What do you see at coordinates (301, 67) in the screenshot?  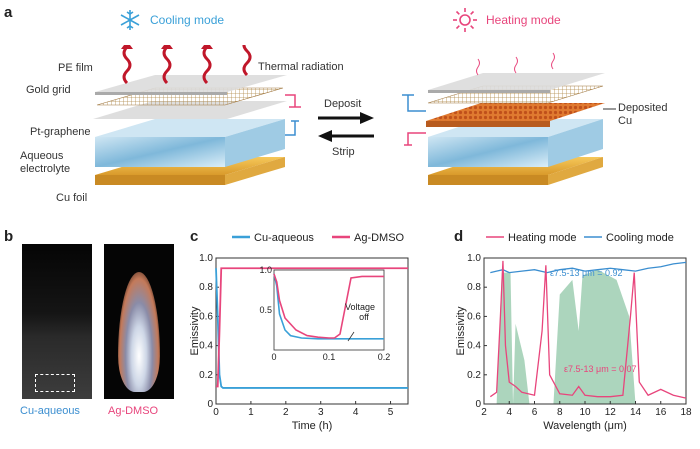 I see `label-thermal-radiation: Thermal radiation` at bounding box center [301, 67].